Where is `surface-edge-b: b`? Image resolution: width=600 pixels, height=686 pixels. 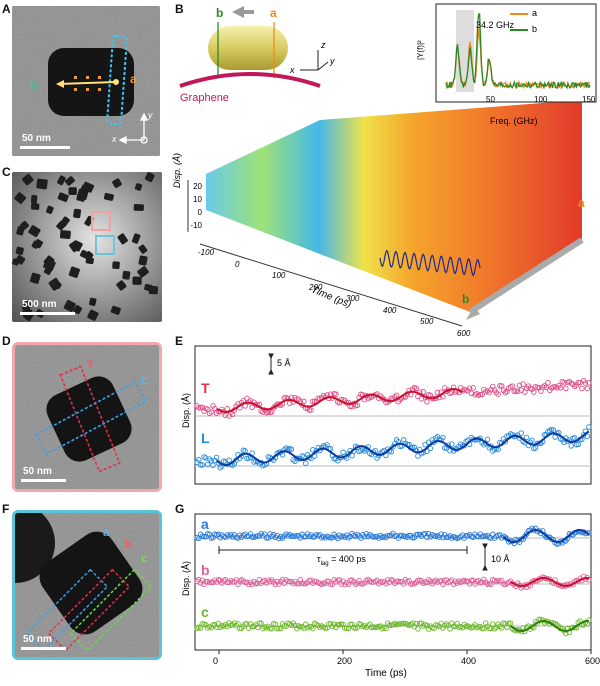
surface-edge-b: b is located at coordinates (466, 299).